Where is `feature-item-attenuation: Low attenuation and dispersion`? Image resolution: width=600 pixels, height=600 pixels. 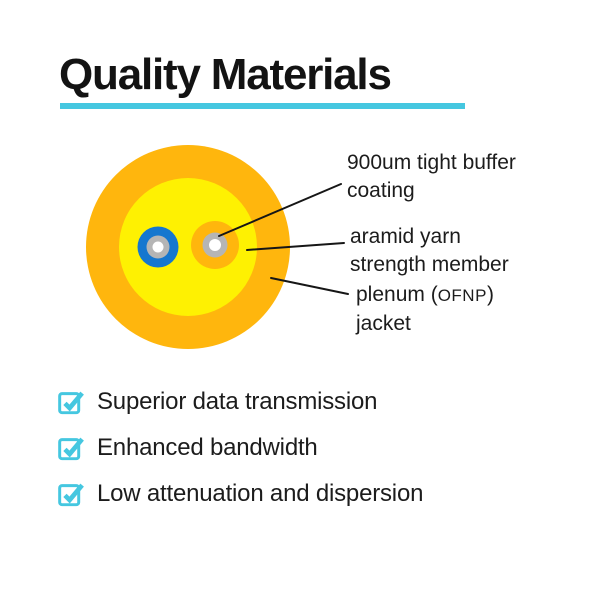
feature-item-attenuation: Low attenuation and dispersion is located at coordinates (241, 493).